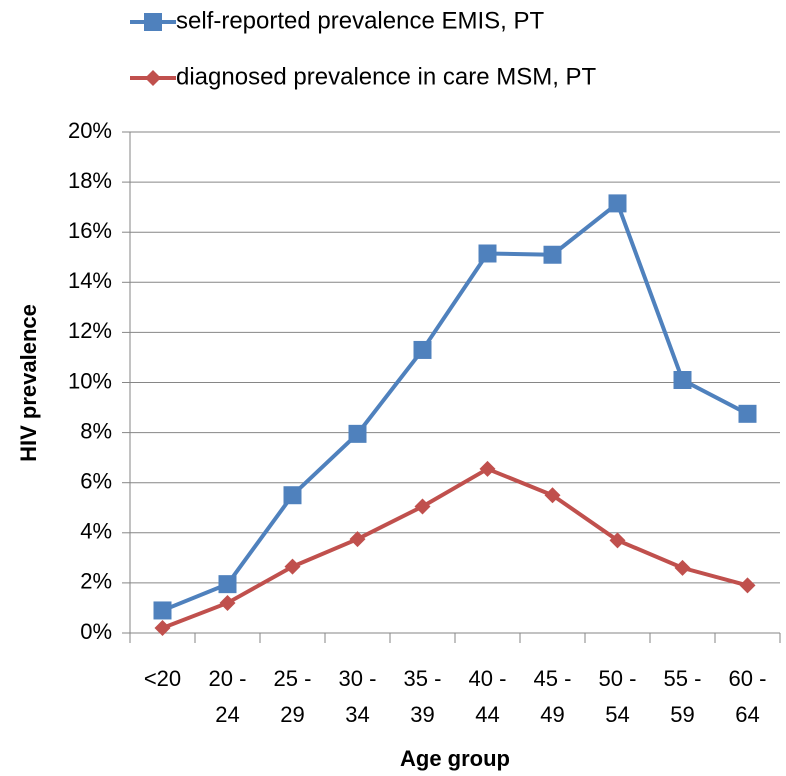 The image size is (786, 776). What do you see at coordinates (386, 76) in the screenshot?
I see `legend-label: diagnosed prevalence in care MSM, PT` at bounding box center [386, 76].